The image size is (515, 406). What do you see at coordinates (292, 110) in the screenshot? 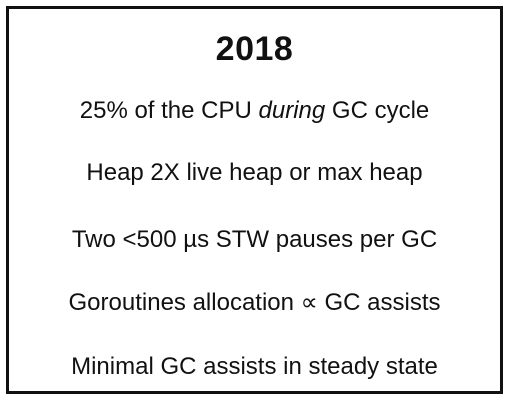
I see `cpu-goal-emphasis: during` at bounding box center [292, 110].